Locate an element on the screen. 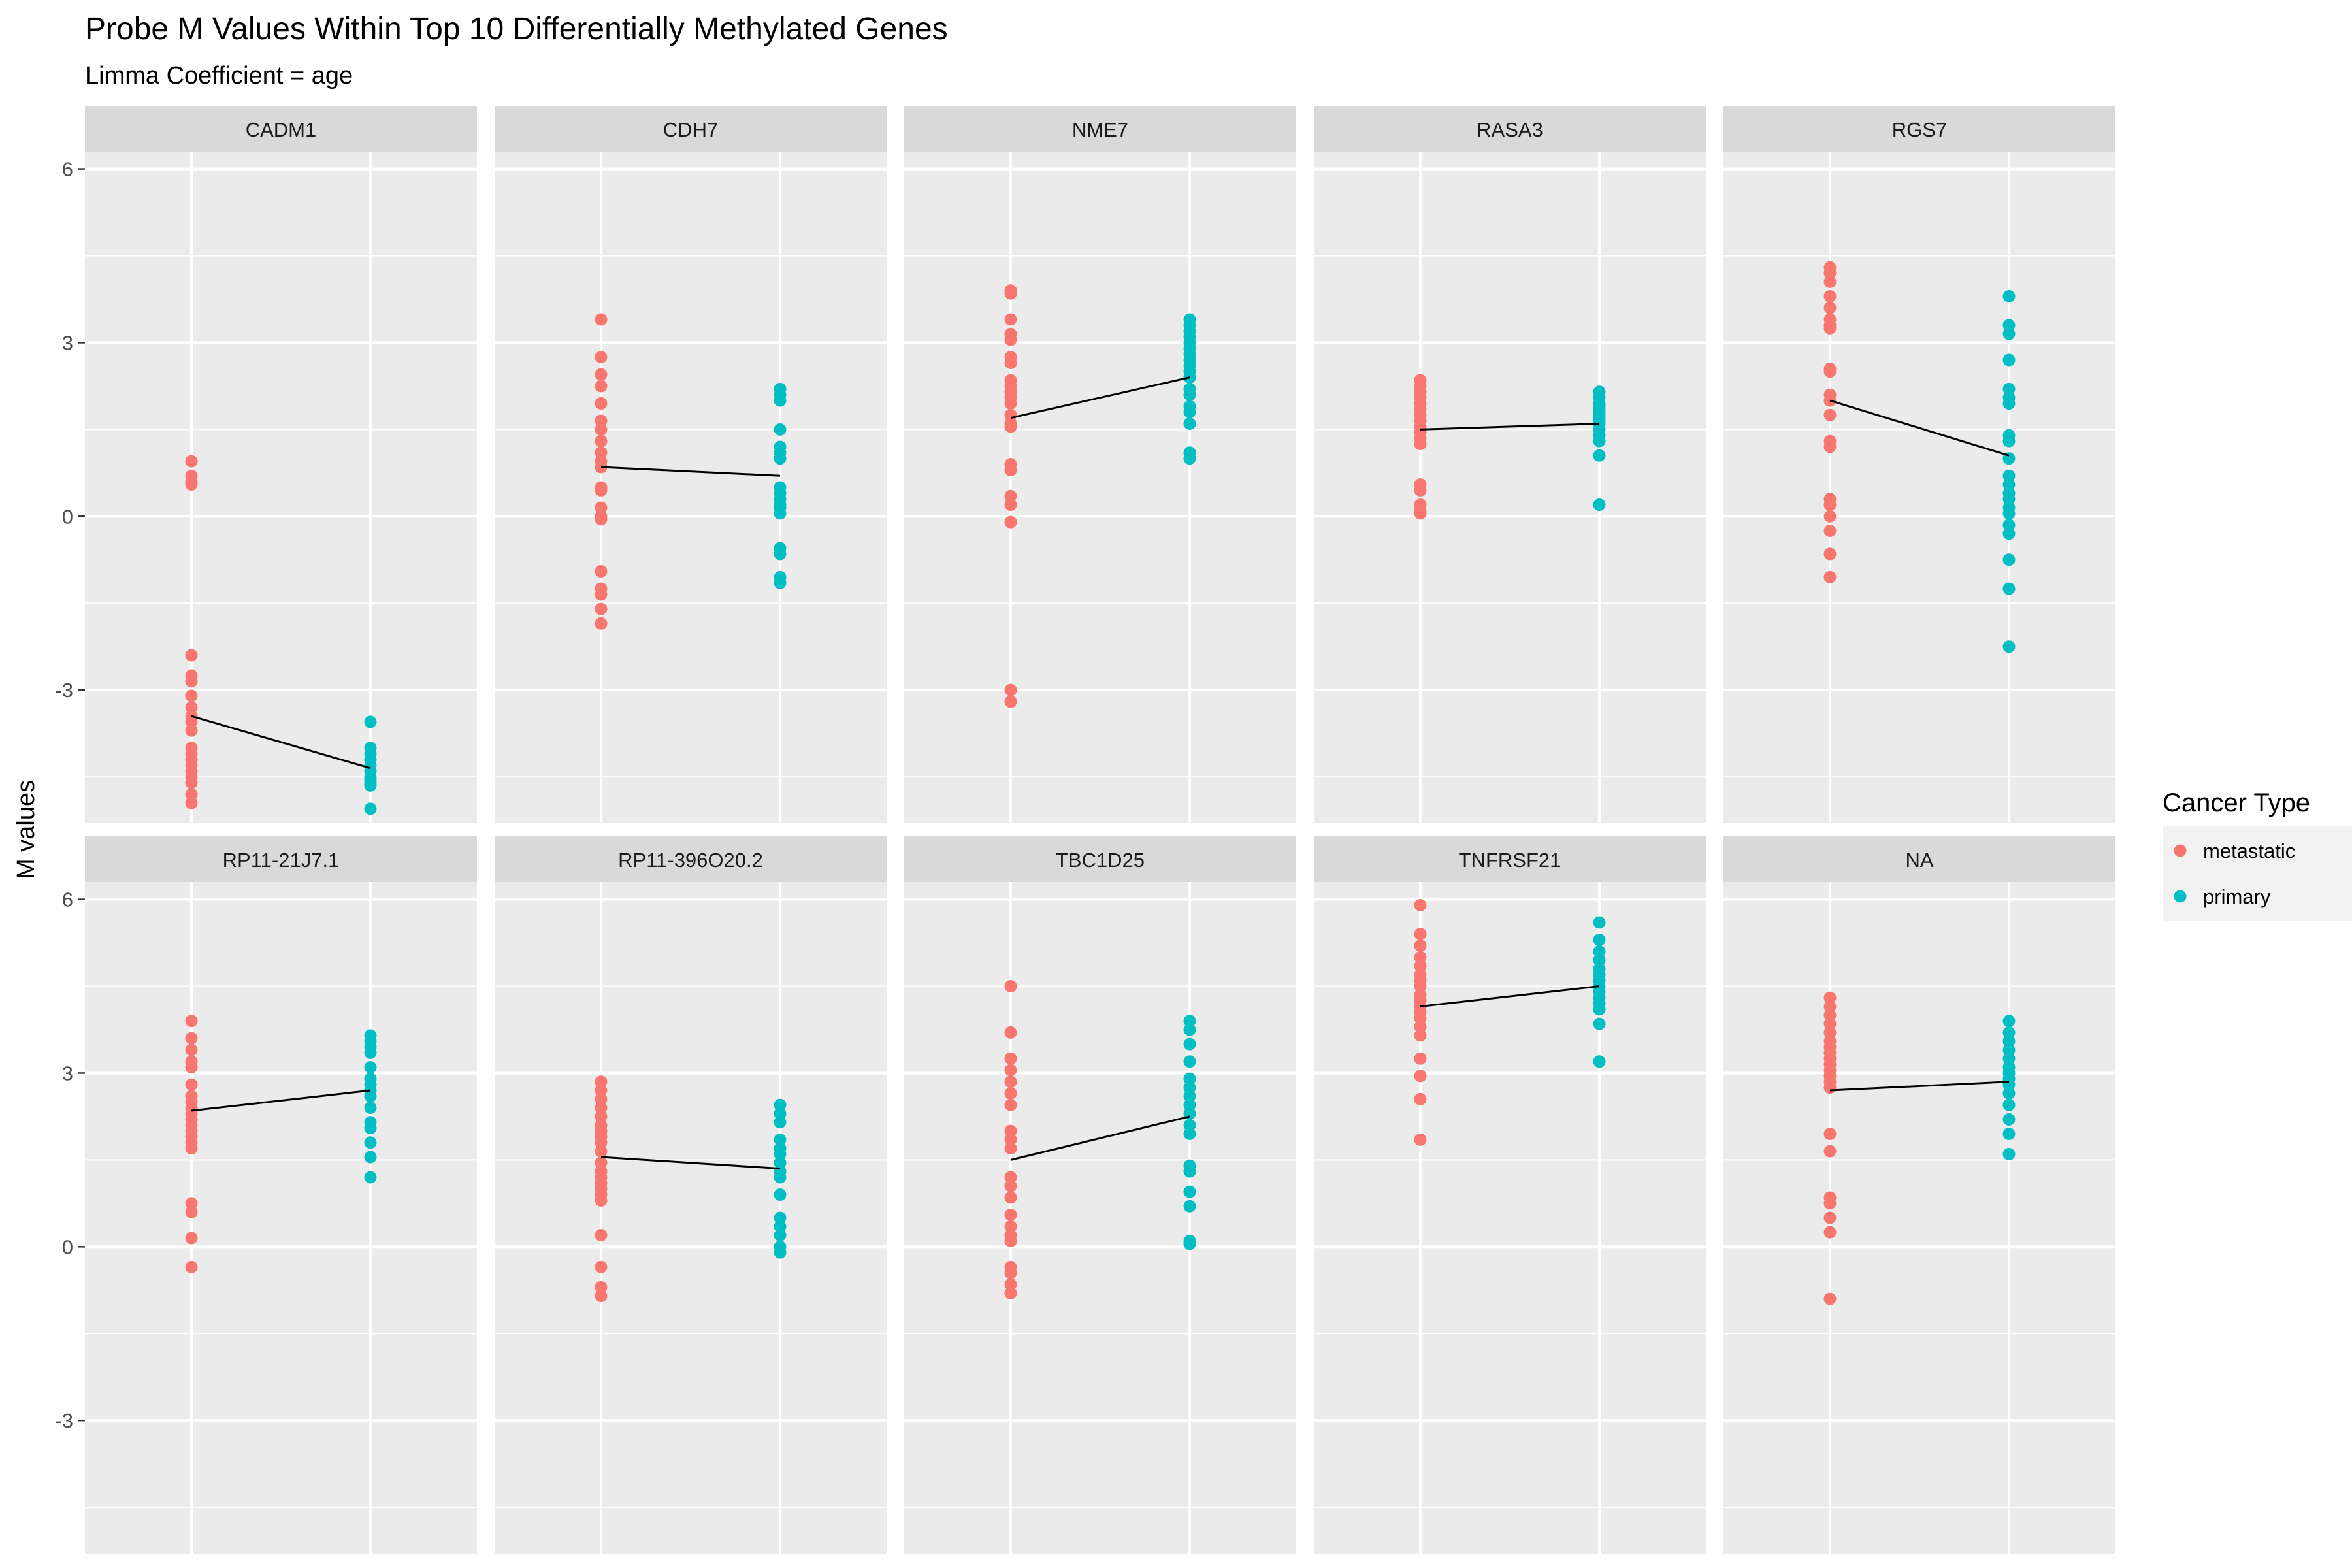  facet-panel-RASA3: RASA3 is located at coordinates (1510, 464).